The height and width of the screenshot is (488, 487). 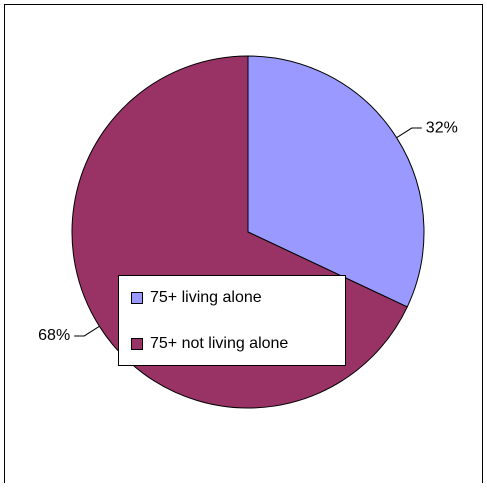 I want to click on legend-box, so click(x=232, y=320).